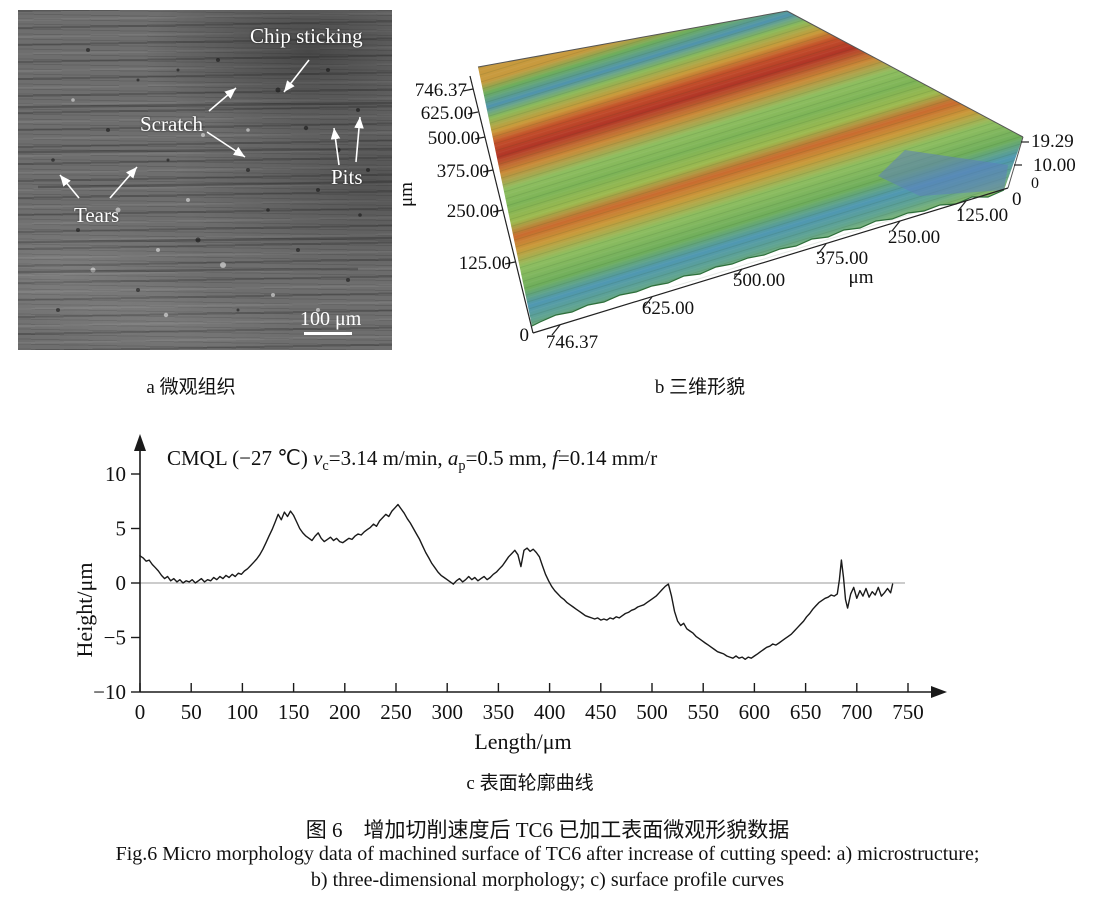  Describe the element at coordinates (652, 712) in the screenshot. I see `svg-text: 500` at that location.